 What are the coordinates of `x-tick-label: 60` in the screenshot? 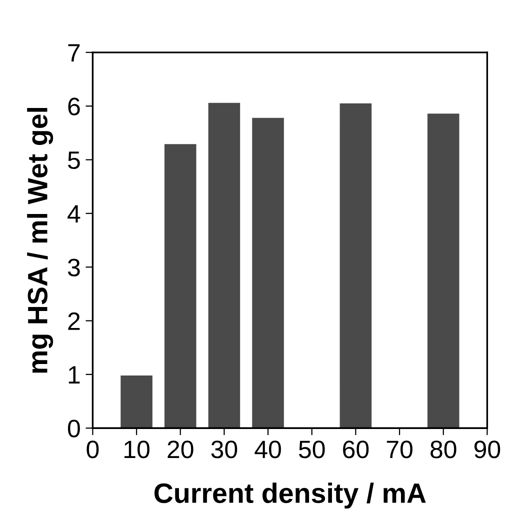 It's located at (356, 449).